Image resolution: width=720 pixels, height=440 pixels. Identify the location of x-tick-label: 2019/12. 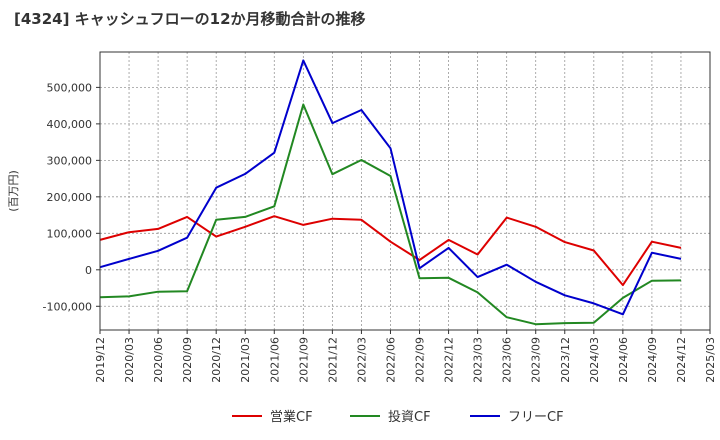
(100, 360).